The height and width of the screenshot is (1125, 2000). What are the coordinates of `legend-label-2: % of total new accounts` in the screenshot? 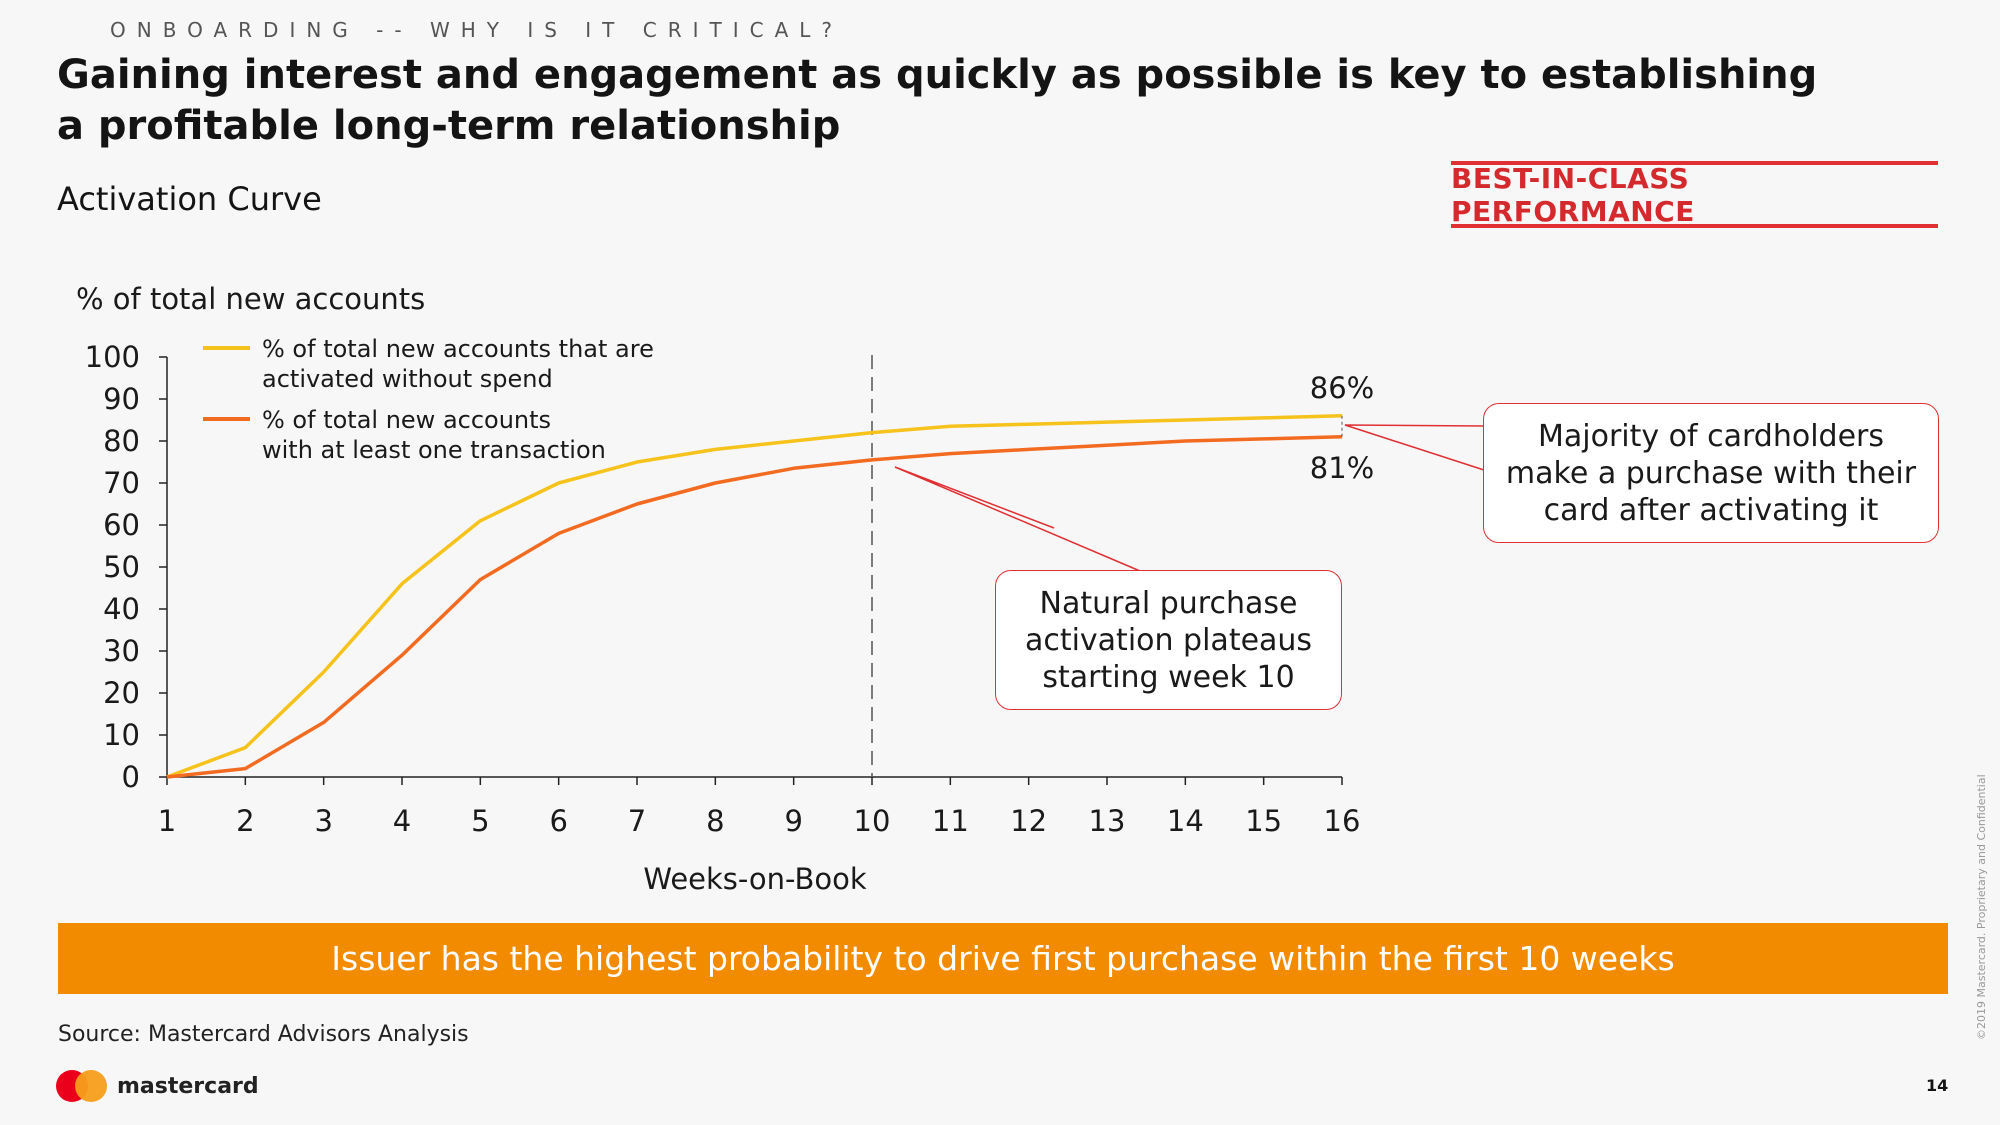 It's located at (406, 420).